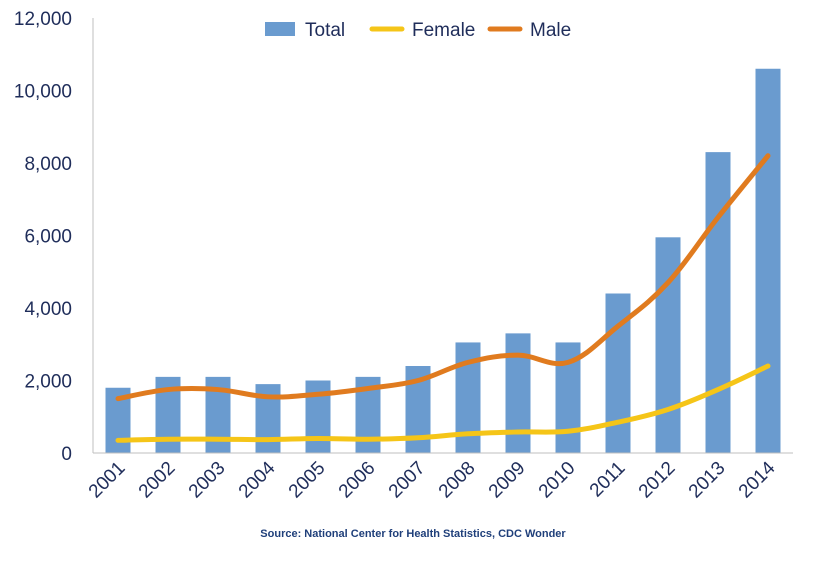 This screenshot has width=826, height=563. I want to click on x-tick-label: 2003, so click(207, 480).